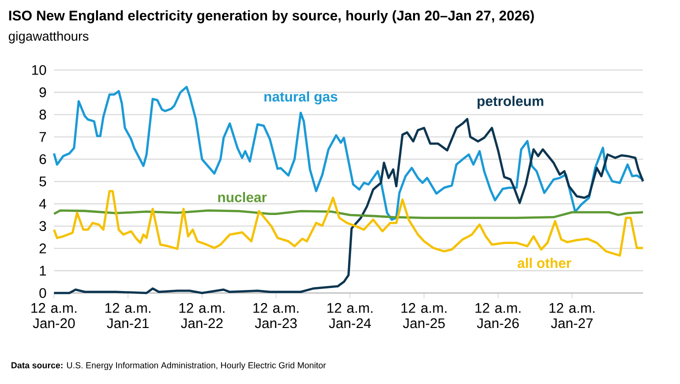 This screenshot has width=680, height=384. Describe the element at coordinates (275, 315) in the screenshot. I see `x-tick-label: 12 a.m. Jan-23` at that location.